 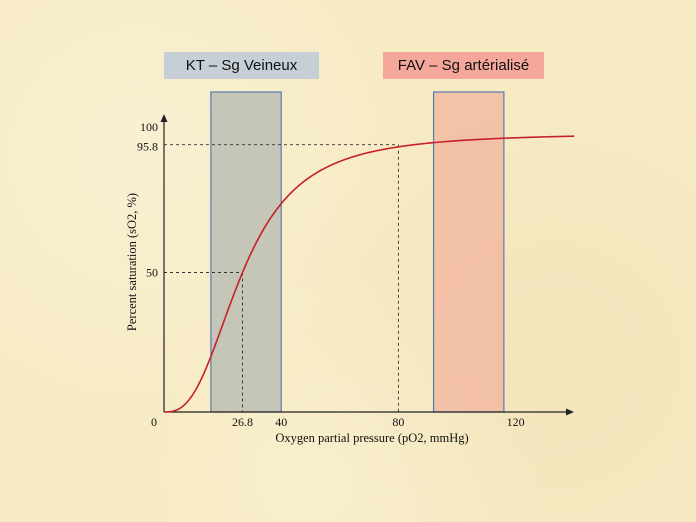 I want to click on x-axis-arrow, so click(x=570, y=412).